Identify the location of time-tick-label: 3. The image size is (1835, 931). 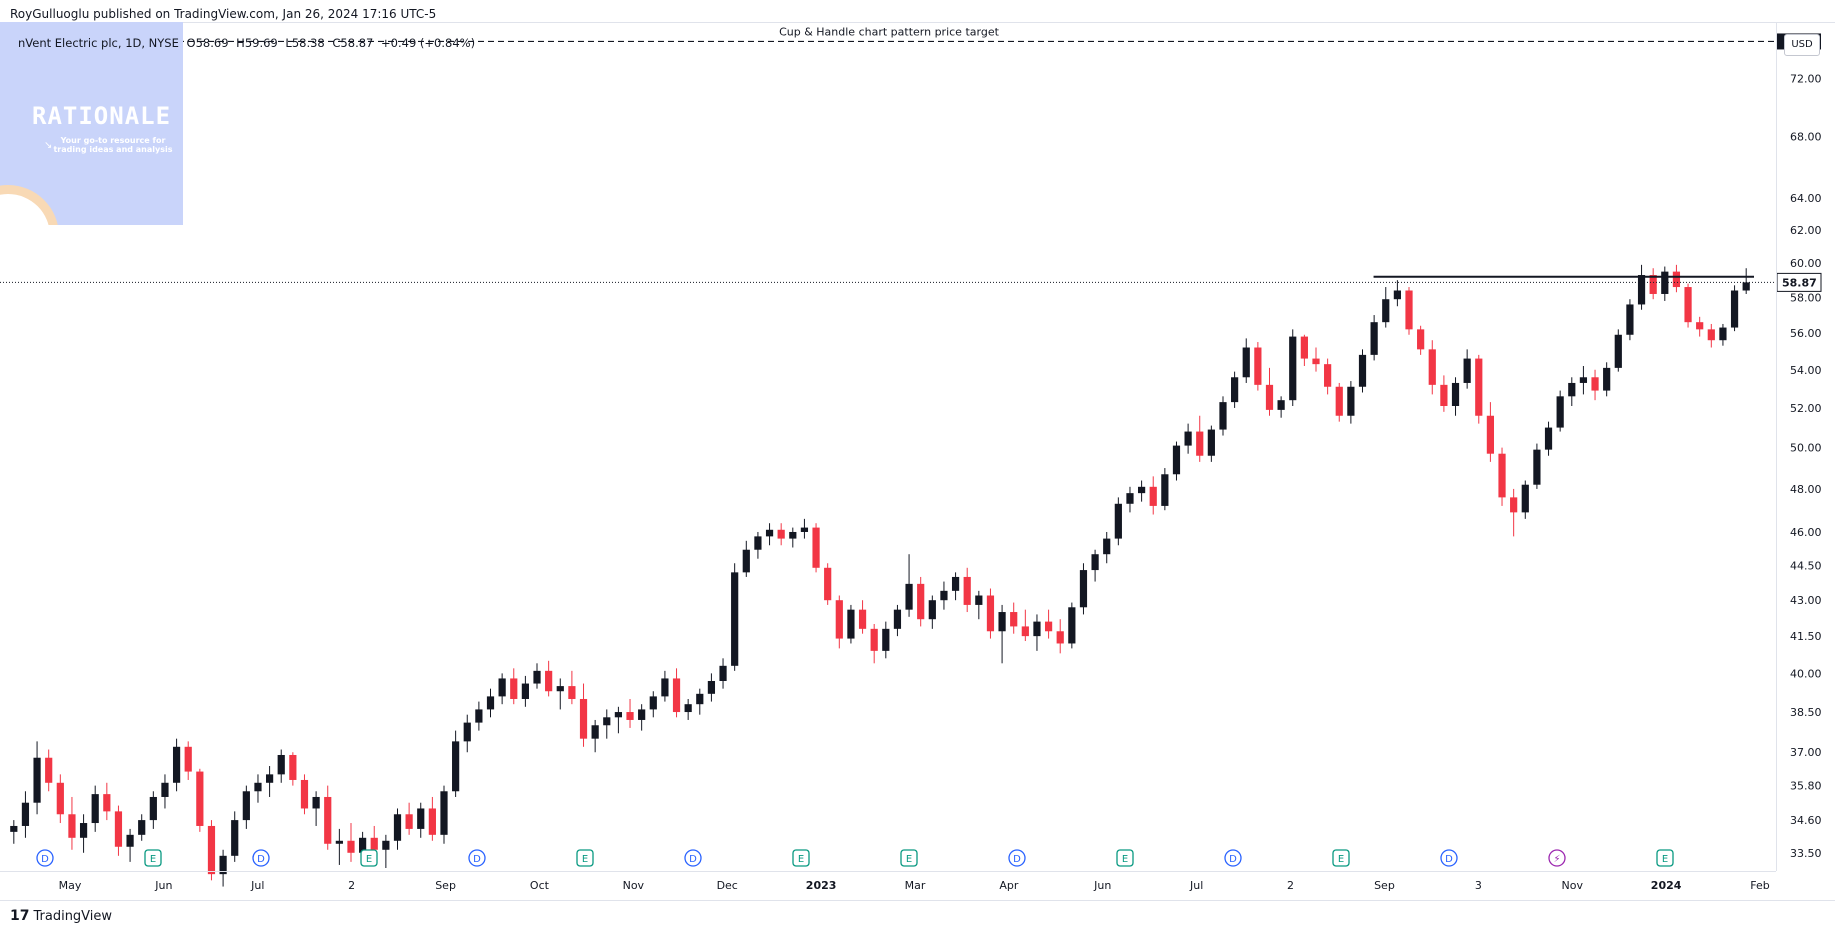
(1478, 885).